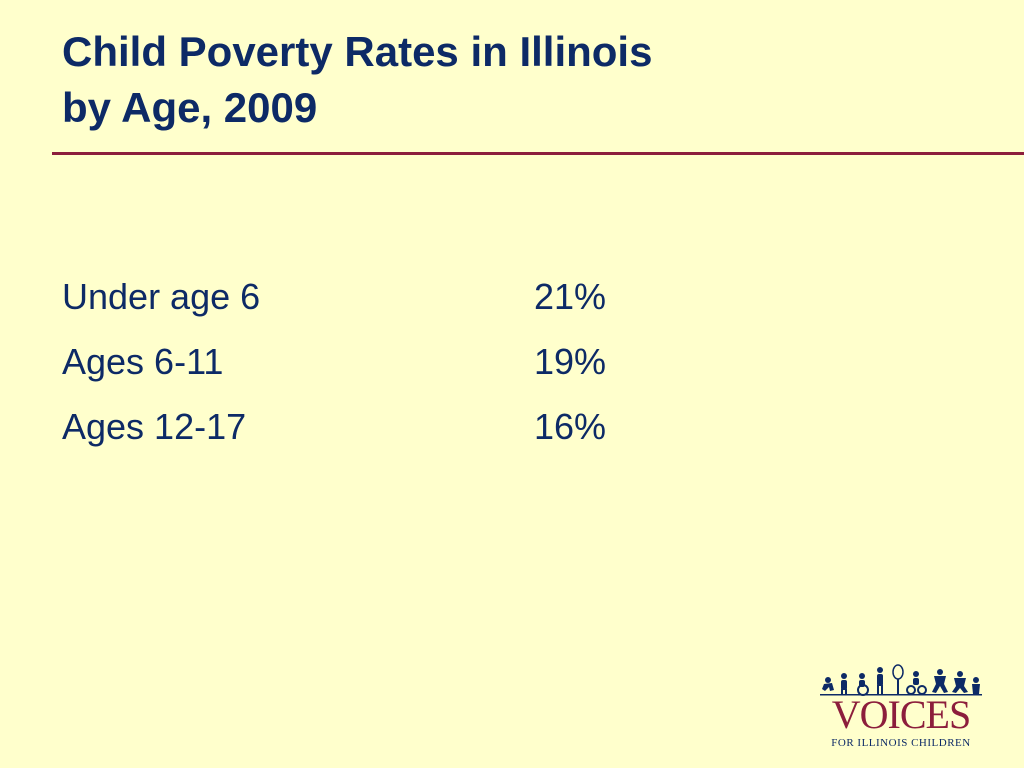  What do you see at coordinates (570, 426) in the screenshot?
I see `poverty-rate-value: 16%` at bounding box center [570, 426].